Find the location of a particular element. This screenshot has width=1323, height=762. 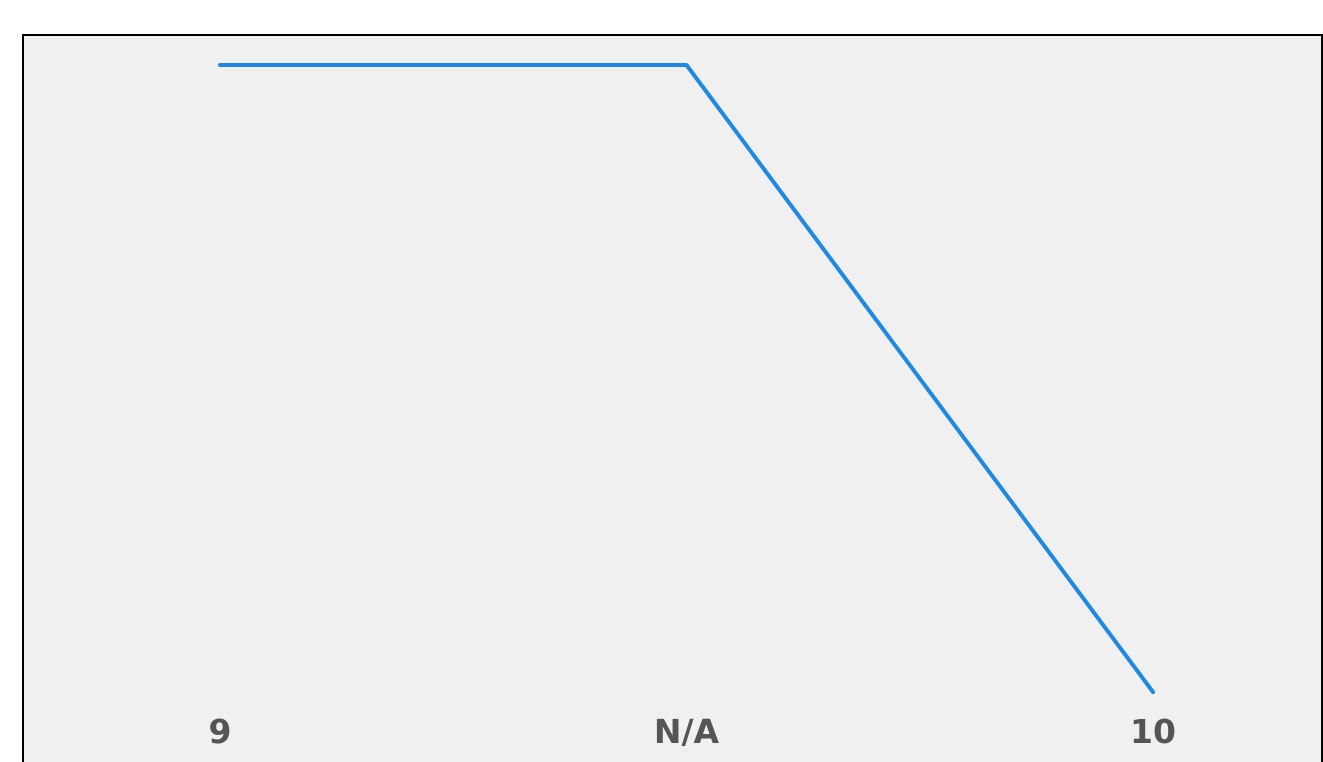

x-axis-ticks: 9 N/A 10 is located at coordinates (692, 731).